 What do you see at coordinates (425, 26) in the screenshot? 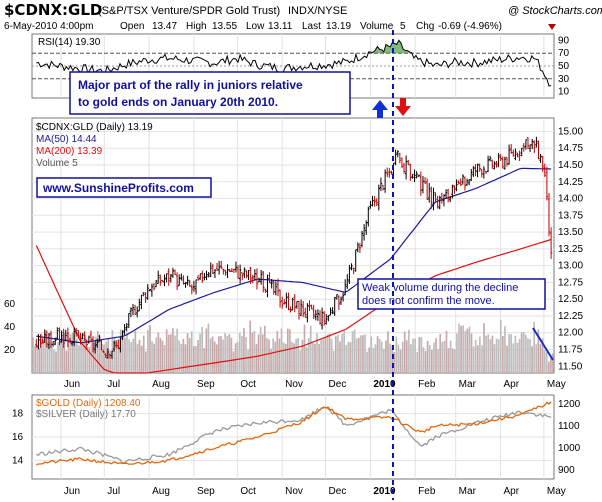
I see `chg-label: Chg` at bounding box center [425, 26].